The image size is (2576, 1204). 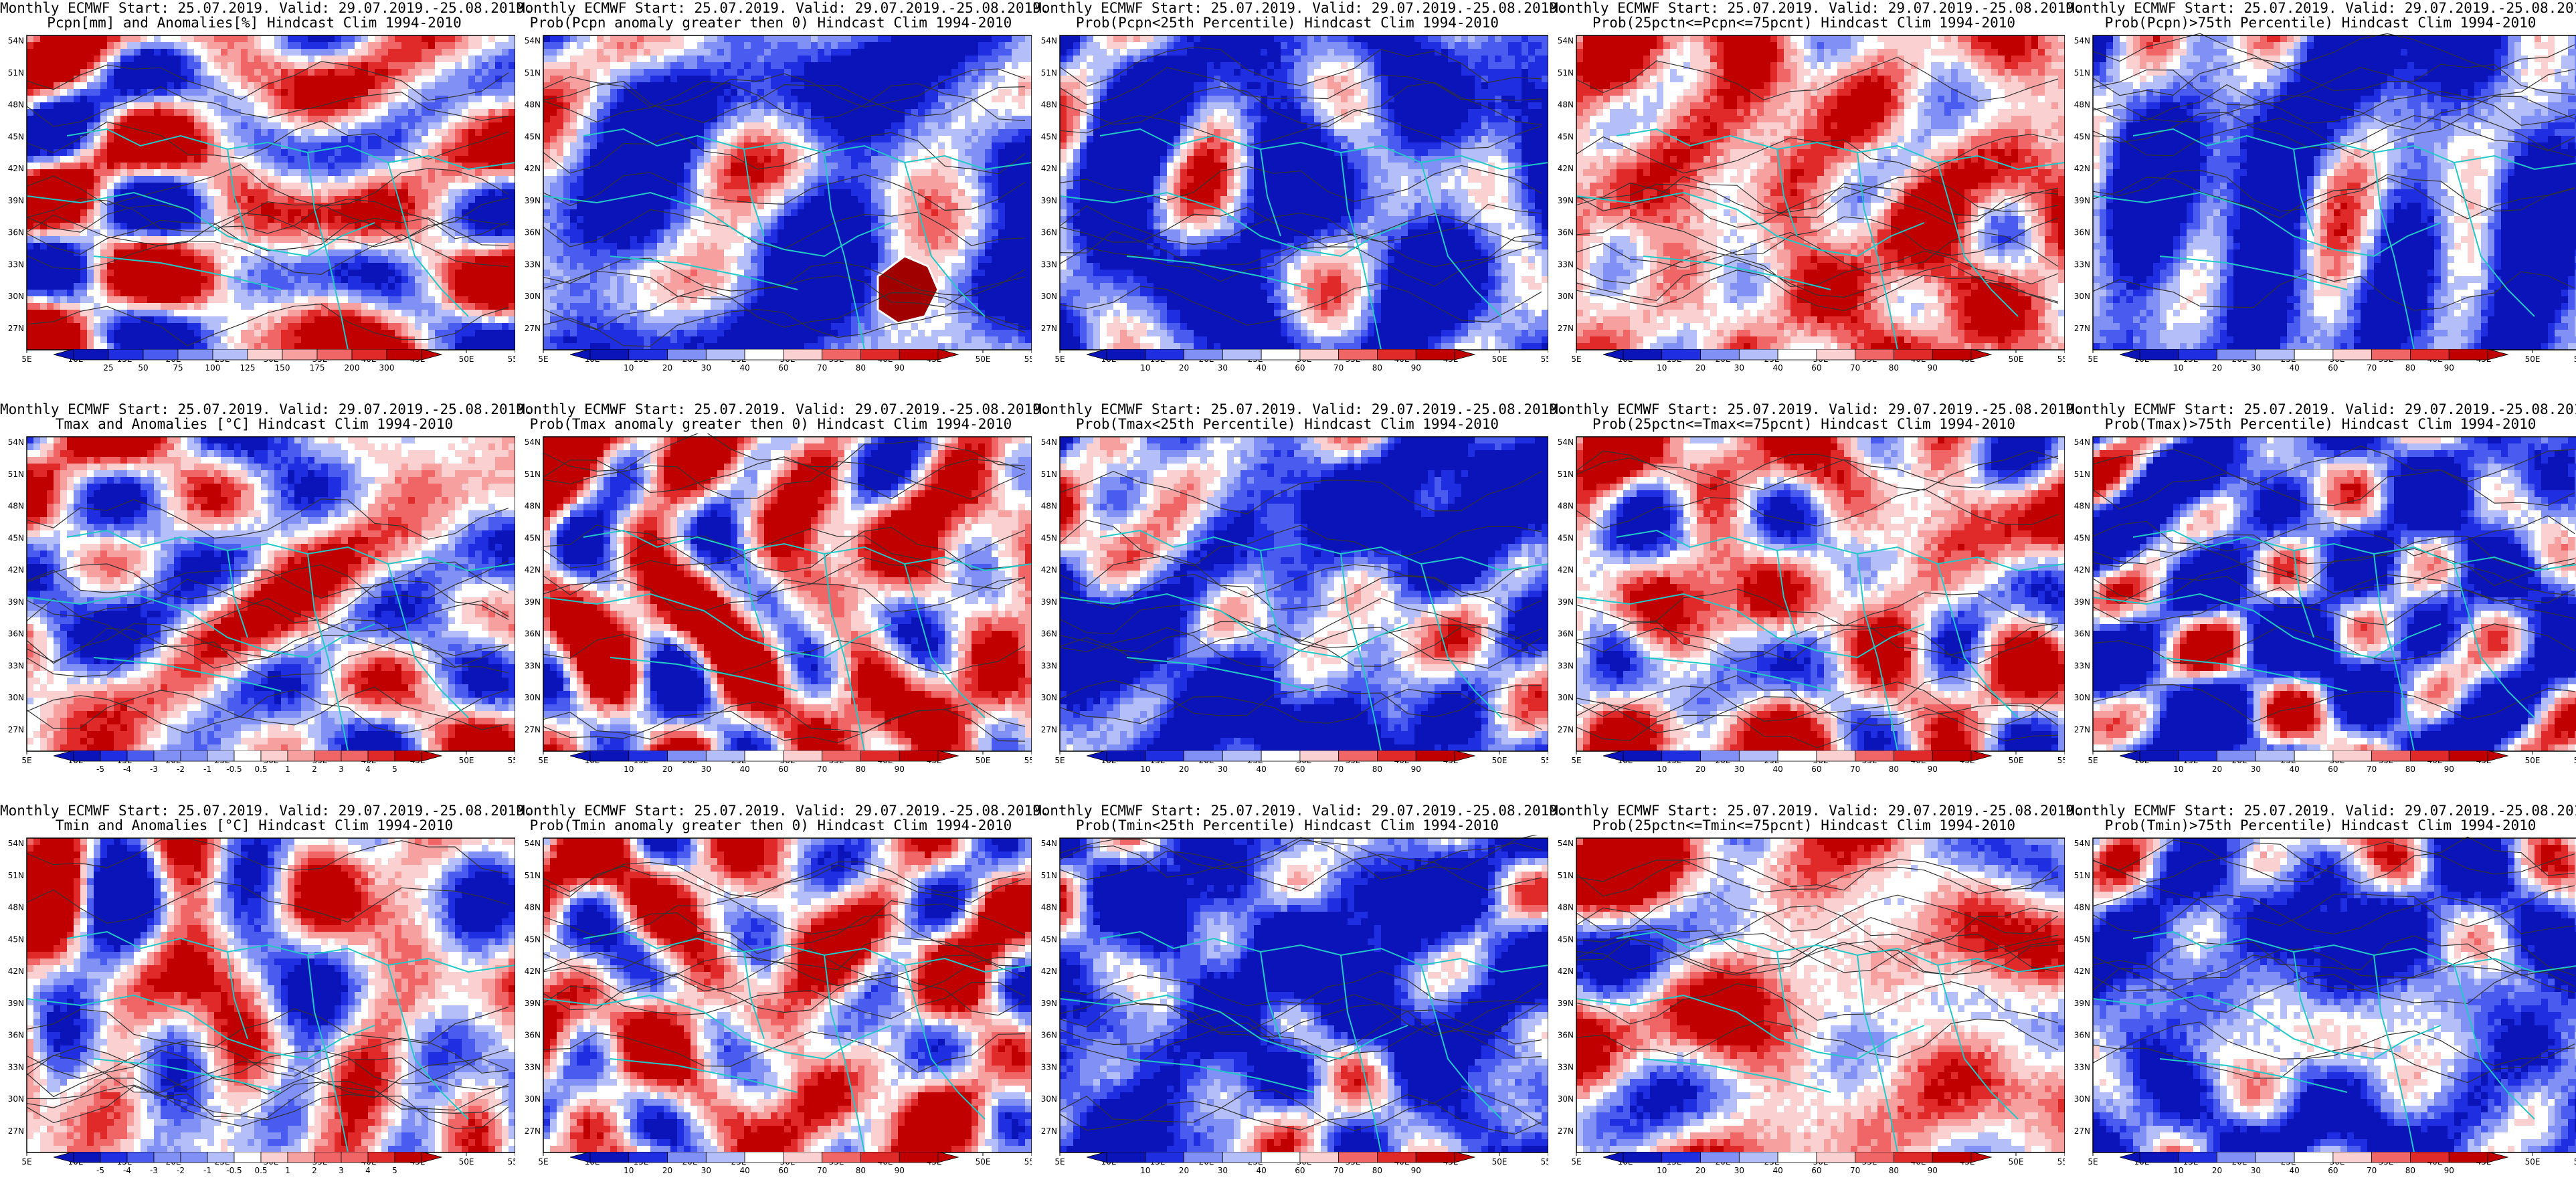 What do you see at coordinates (178, 368) in the screenshot?
I see `colorbar-tick-label: 75` at bounding box center [178, 368].